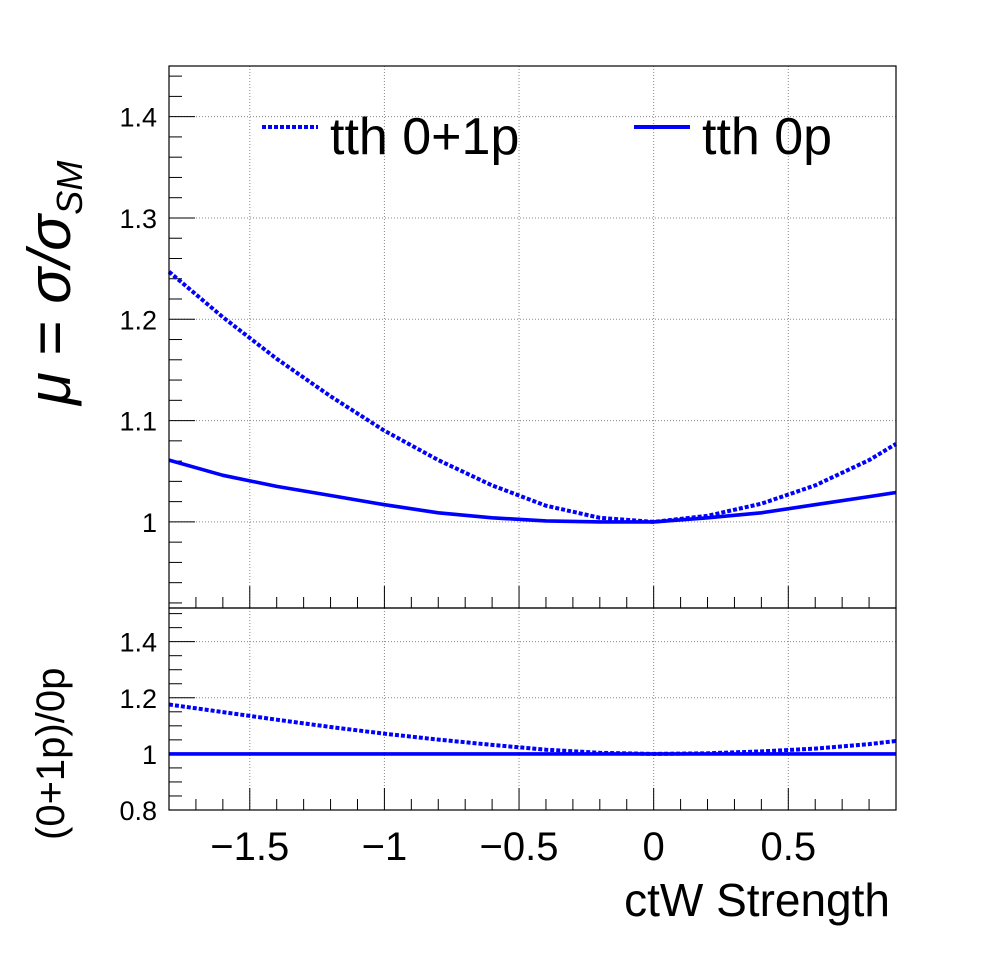 The width and height of the screenshot is (996, 972). What do you see at coordinates (788, 847) in the screenshot?
I see `x-tick-label: 0.5` at bounding box center [788, 847].